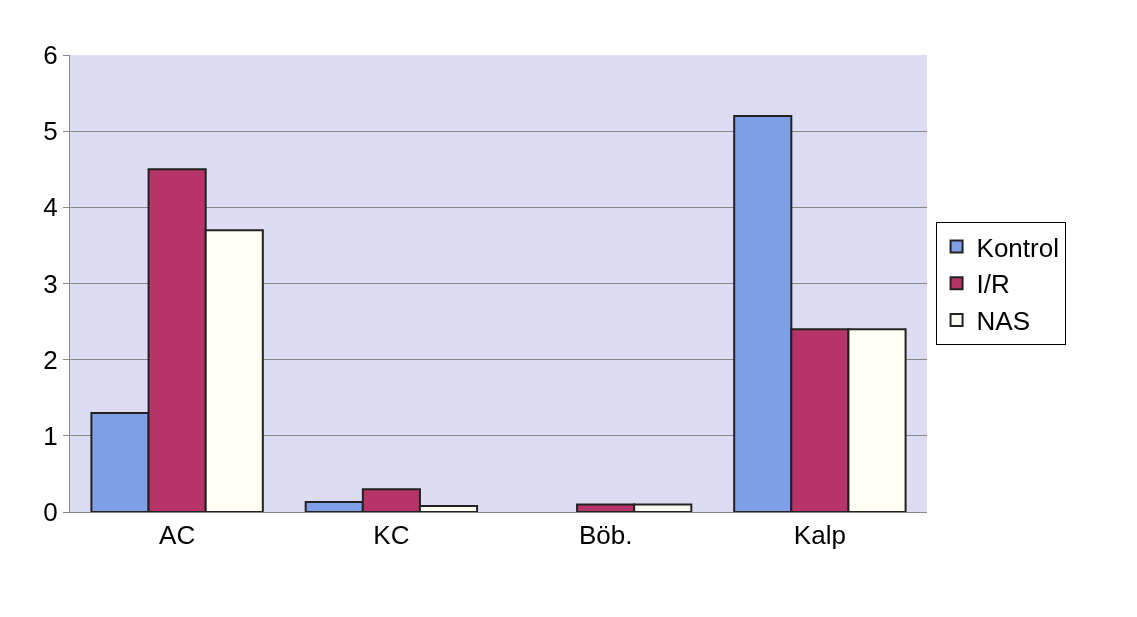 The image size is (1137, 617). What do you see at coordinates (391, 535) in the screenshot?
I see `x-tick-label: KC` at bounding box center [391, 535].